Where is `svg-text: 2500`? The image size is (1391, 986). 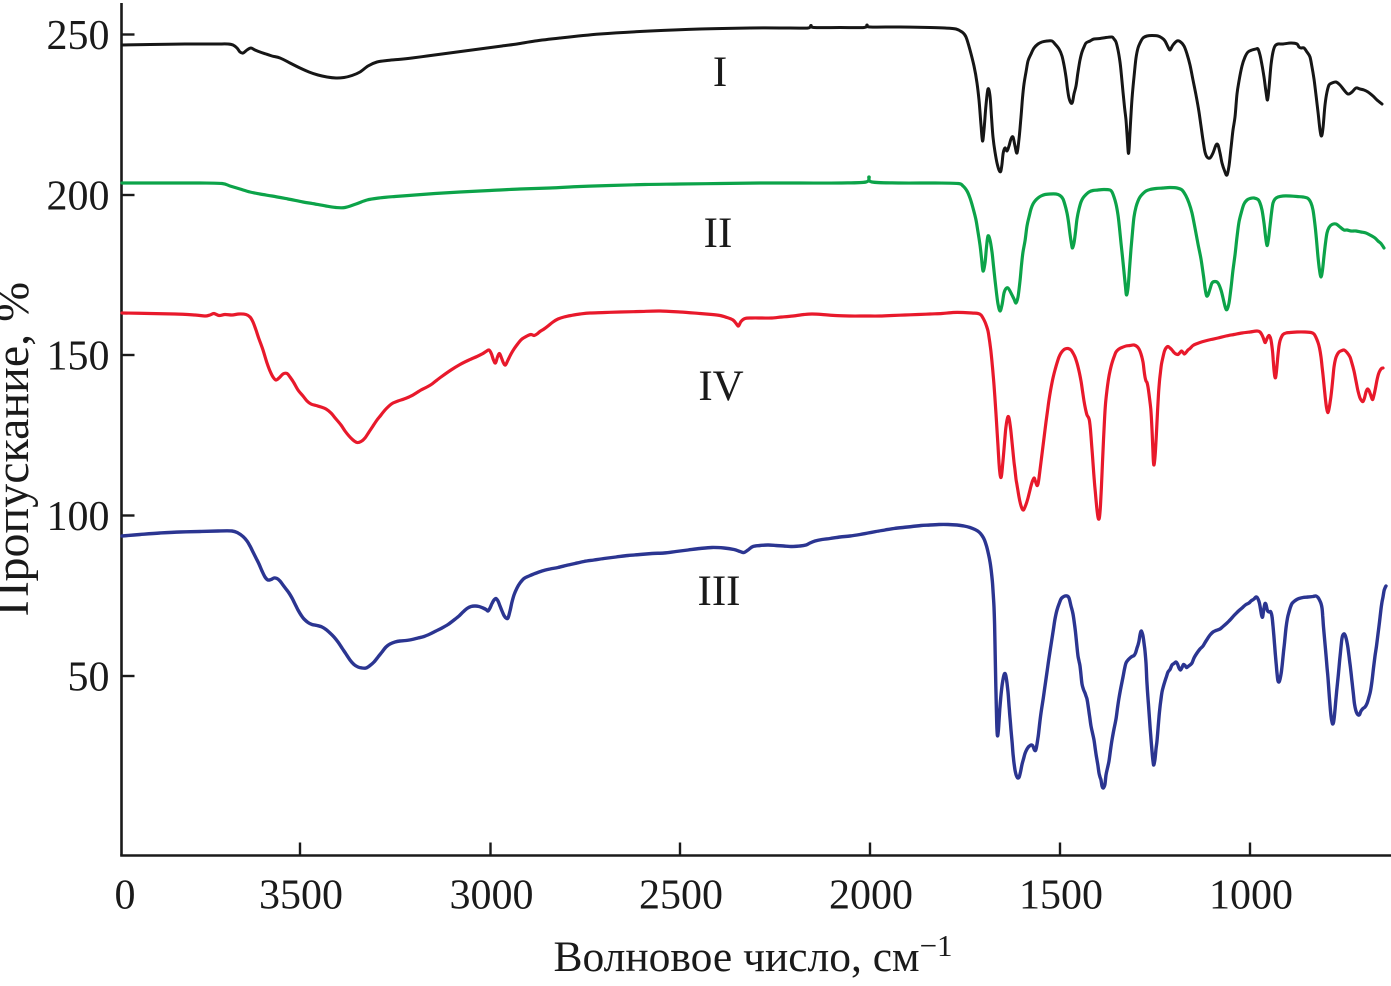 svg-text: 2500 is located at coordinates (681, 896).